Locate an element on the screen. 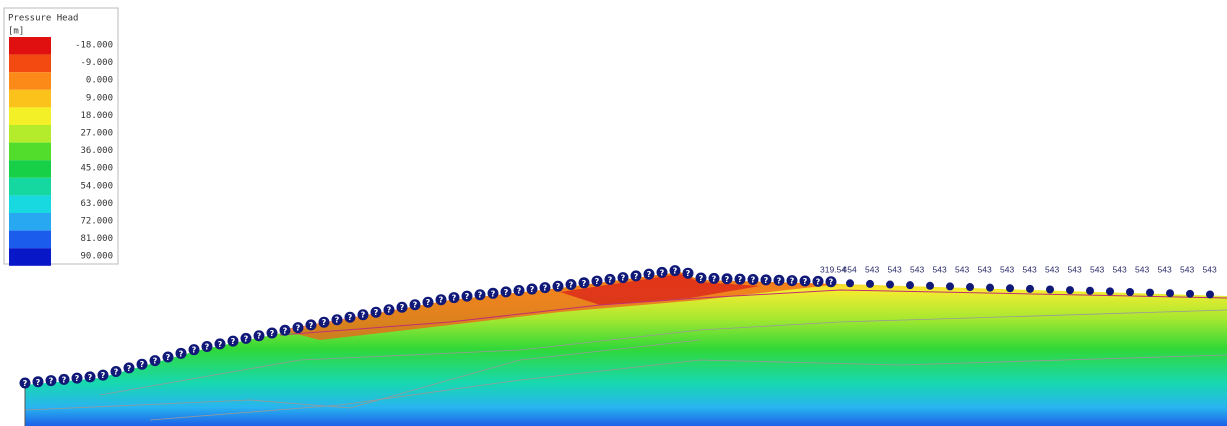 This screenshot has height=426, width=1227. legend-unit: [m] is located at coordinates (16, 32).